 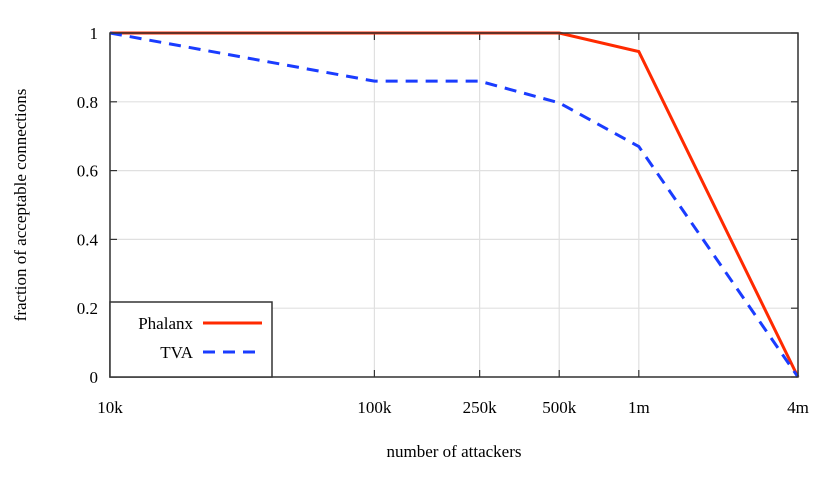 I want to click on y-tick-label: 0.4, so click(x=88, y=239).